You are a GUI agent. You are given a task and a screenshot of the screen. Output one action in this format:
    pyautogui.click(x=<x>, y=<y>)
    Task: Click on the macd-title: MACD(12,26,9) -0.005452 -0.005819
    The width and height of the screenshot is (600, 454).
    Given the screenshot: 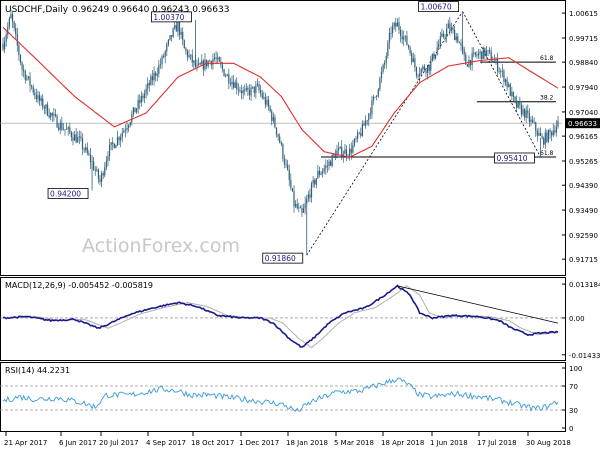 What is the action you would take?
    pyautogui.click(x=79, y=285)
    